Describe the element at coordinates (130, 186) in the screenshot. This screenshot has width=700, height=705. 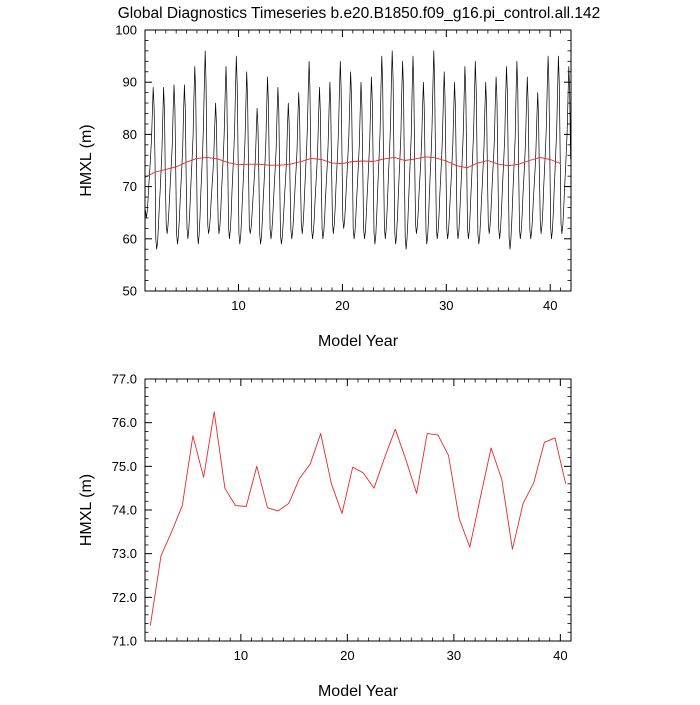
I see `y-tick-label: 70` at that location.